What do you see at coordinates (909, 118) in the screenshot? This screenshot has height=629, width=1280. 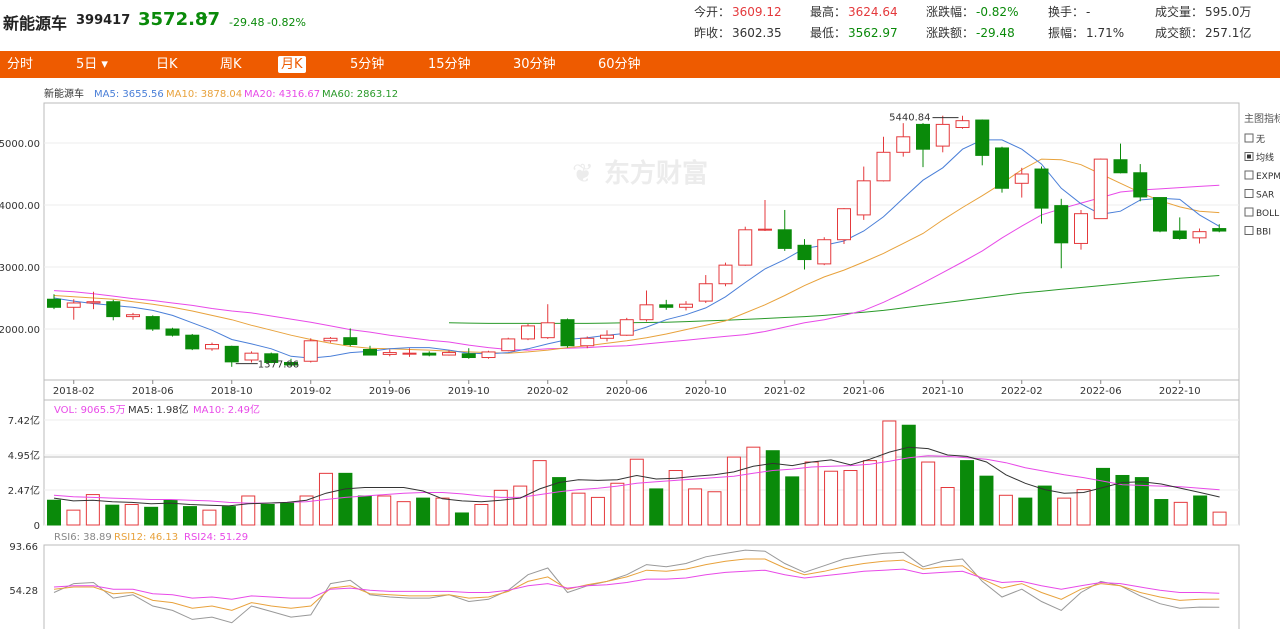 I see `annotation-high: 5440.84` at bounding box center [909, 118].